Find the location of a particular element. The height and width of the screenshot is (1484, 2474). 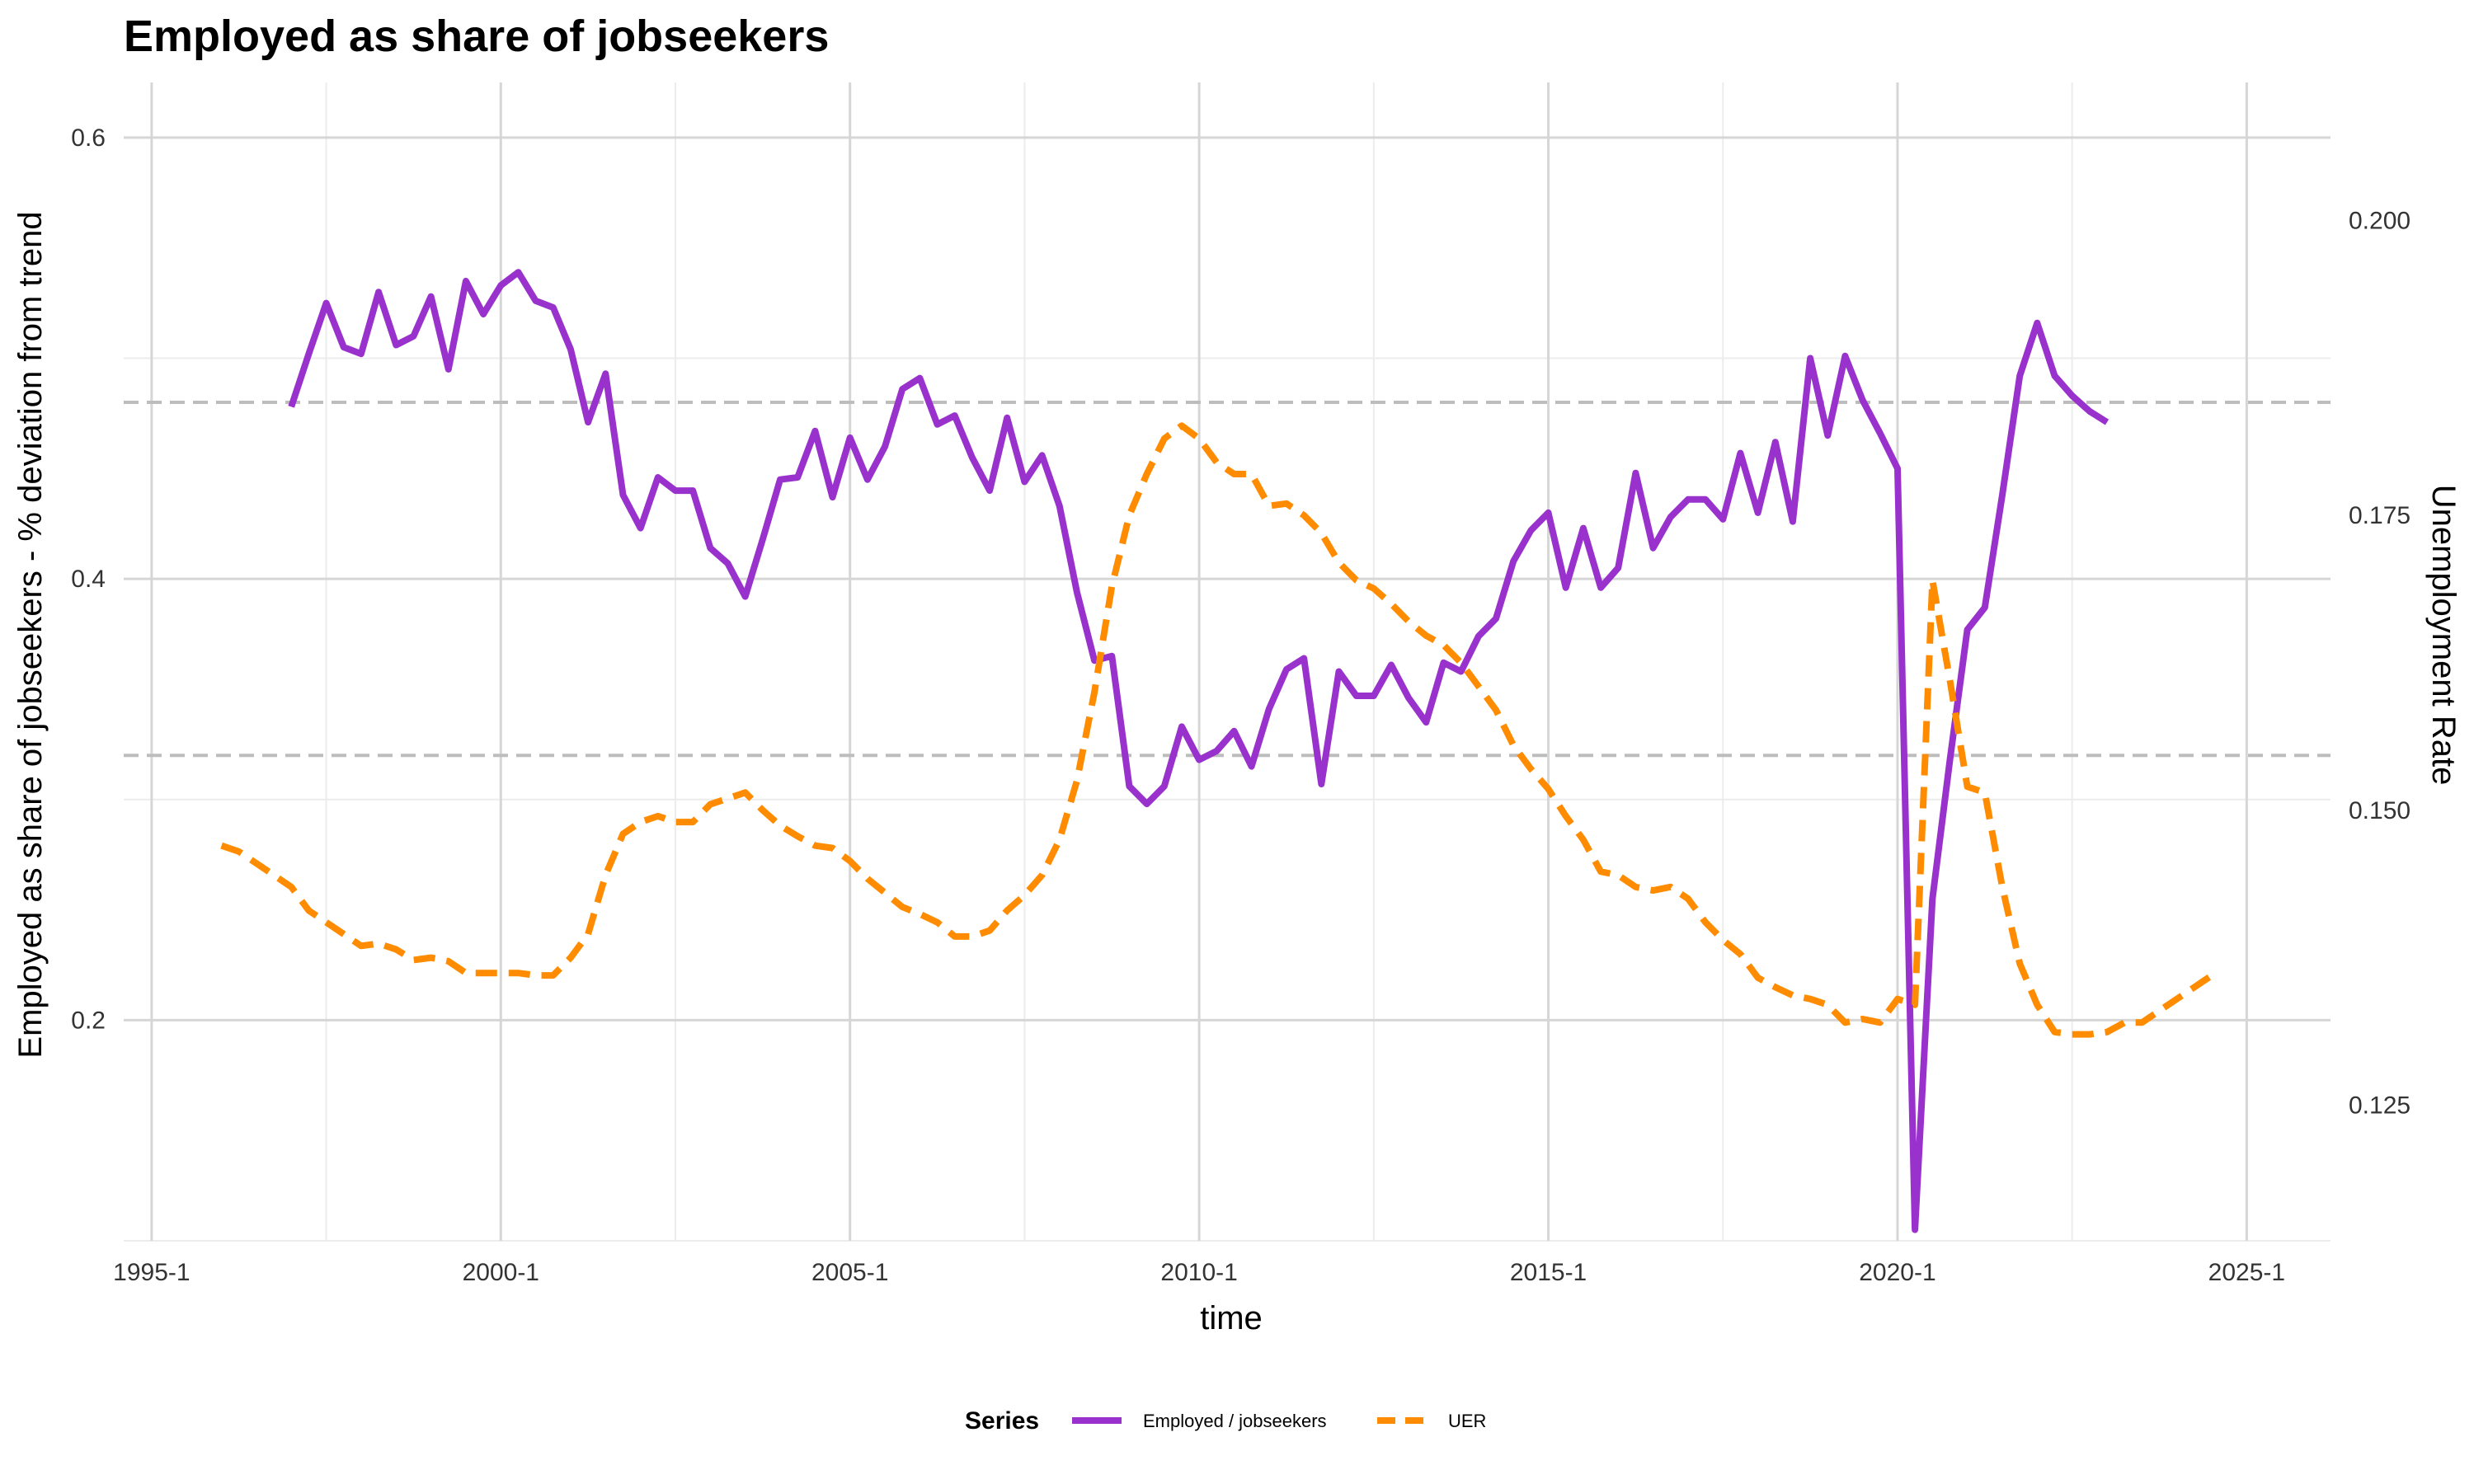

legend-title: Series is located at coordinates (1002, 1421).